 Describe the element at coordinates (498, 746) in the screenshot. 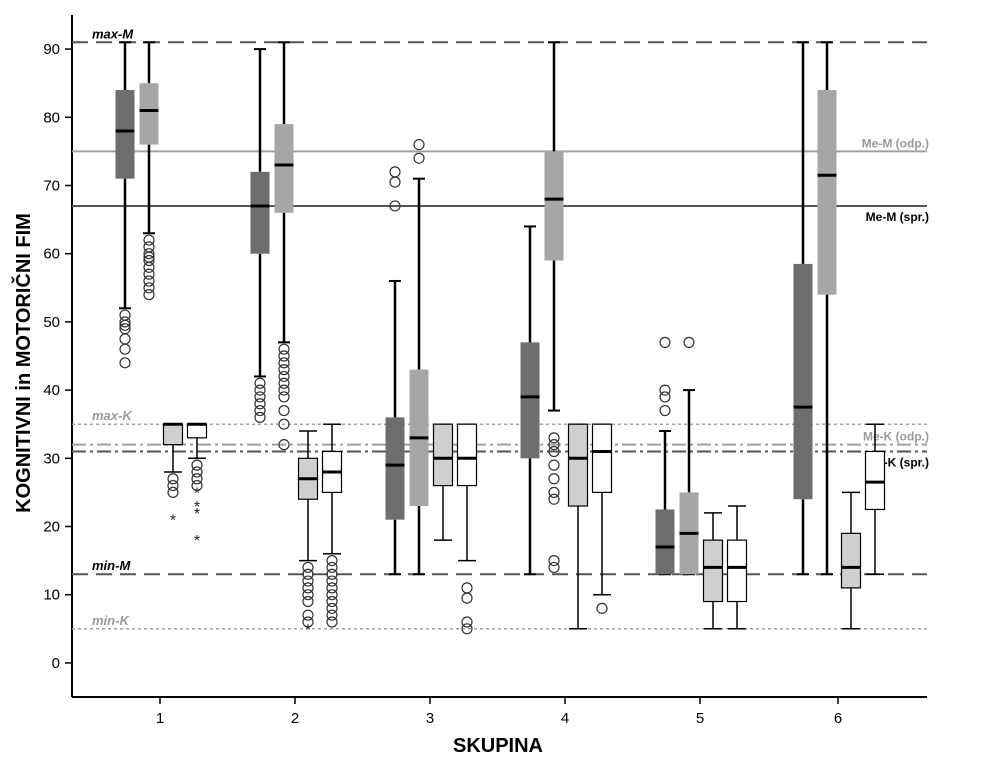

I see `x-axis-title: SKUPINA` at that location.